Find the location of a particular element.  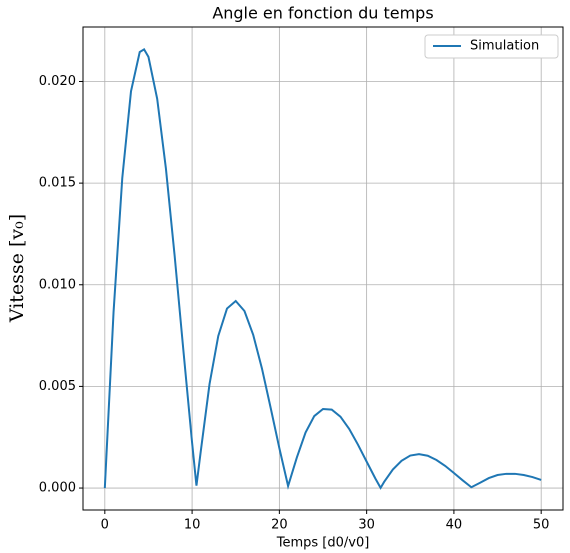

legend-label: Simulation is located at coordinates (504, 46).